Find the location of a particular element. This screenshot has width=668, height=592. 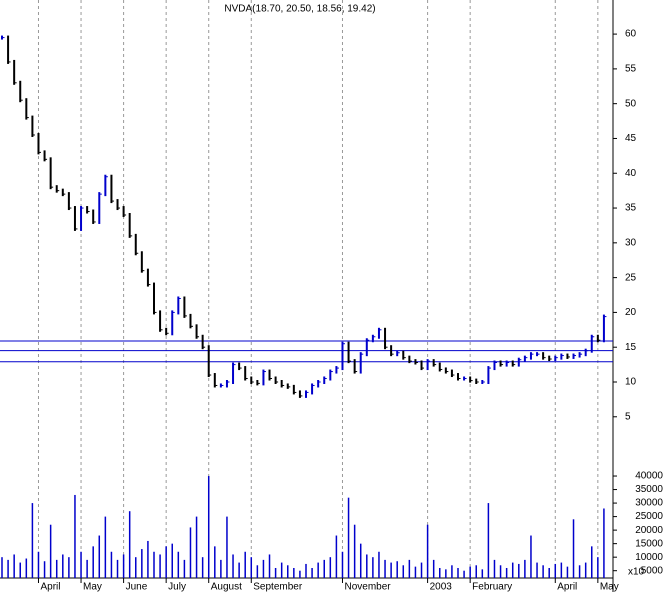

x-tick-label: May is located at coordinates (609, 587).